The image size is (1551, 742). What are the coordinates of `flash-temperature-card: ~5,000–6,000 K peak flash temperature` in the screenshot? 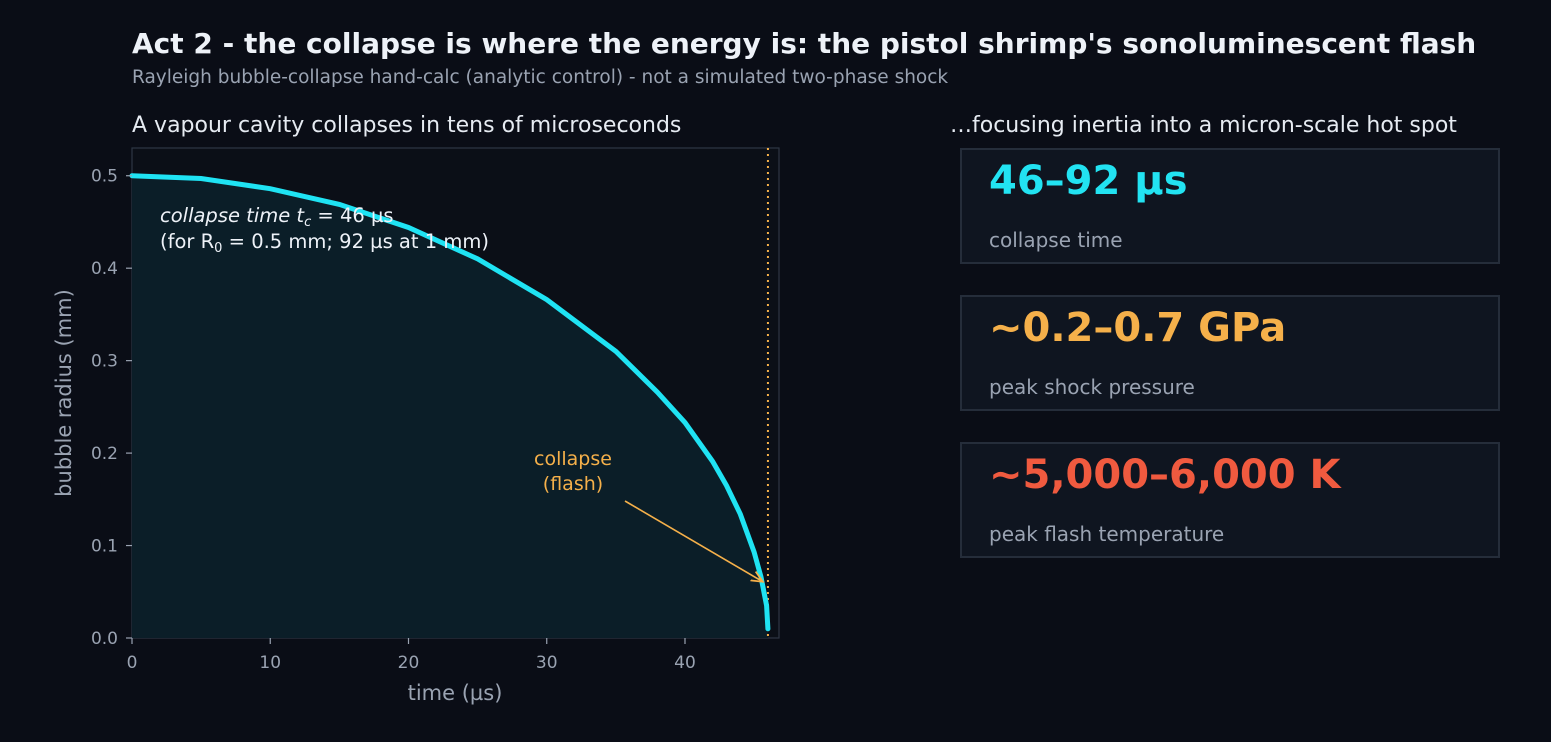 It's located at (1230, 500).